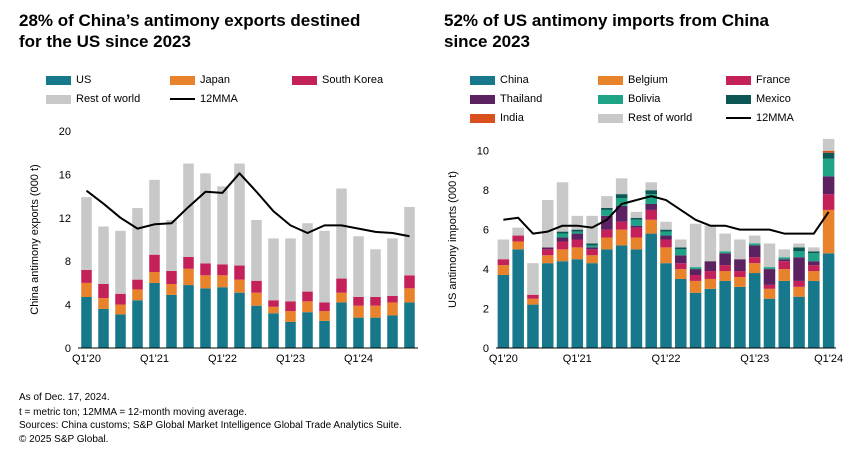 The image size is (855, 466). What do you see at coordinates (84, 80) in the screenshot?
I see `left-legend-us-label: US` at bounding box center [84, 80].